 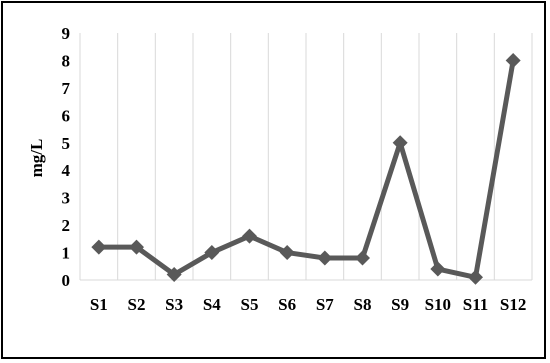 What do you see at coordinates (66, 88) in the screenshot?
I see `y-tick-label: 7` at bounding box center [66, 88].